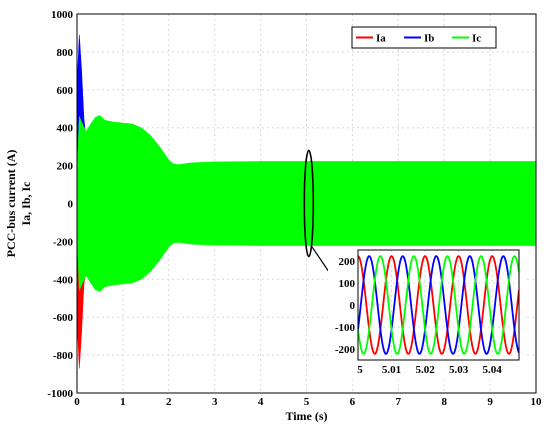 The width and height of the screenshot is (550, 429). What do you see at coordinates (347, 262) in the screenshot?
I see `inset-y-tick-label: 200` at bounding box center [347, 262].